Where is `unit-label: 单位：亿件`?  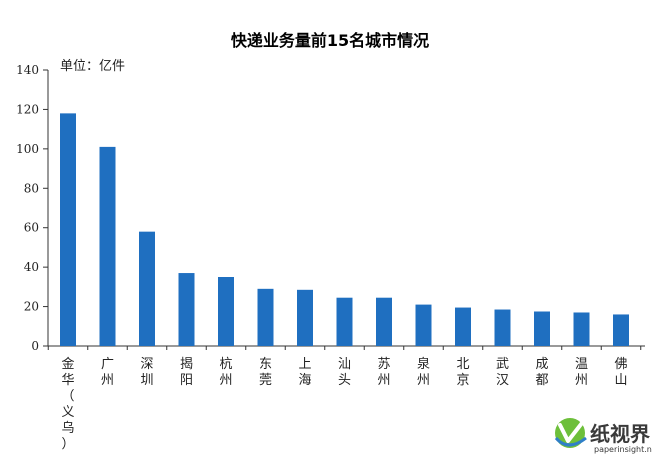
unit-label: 单位：亿件 is located at coordinates (92, 66).